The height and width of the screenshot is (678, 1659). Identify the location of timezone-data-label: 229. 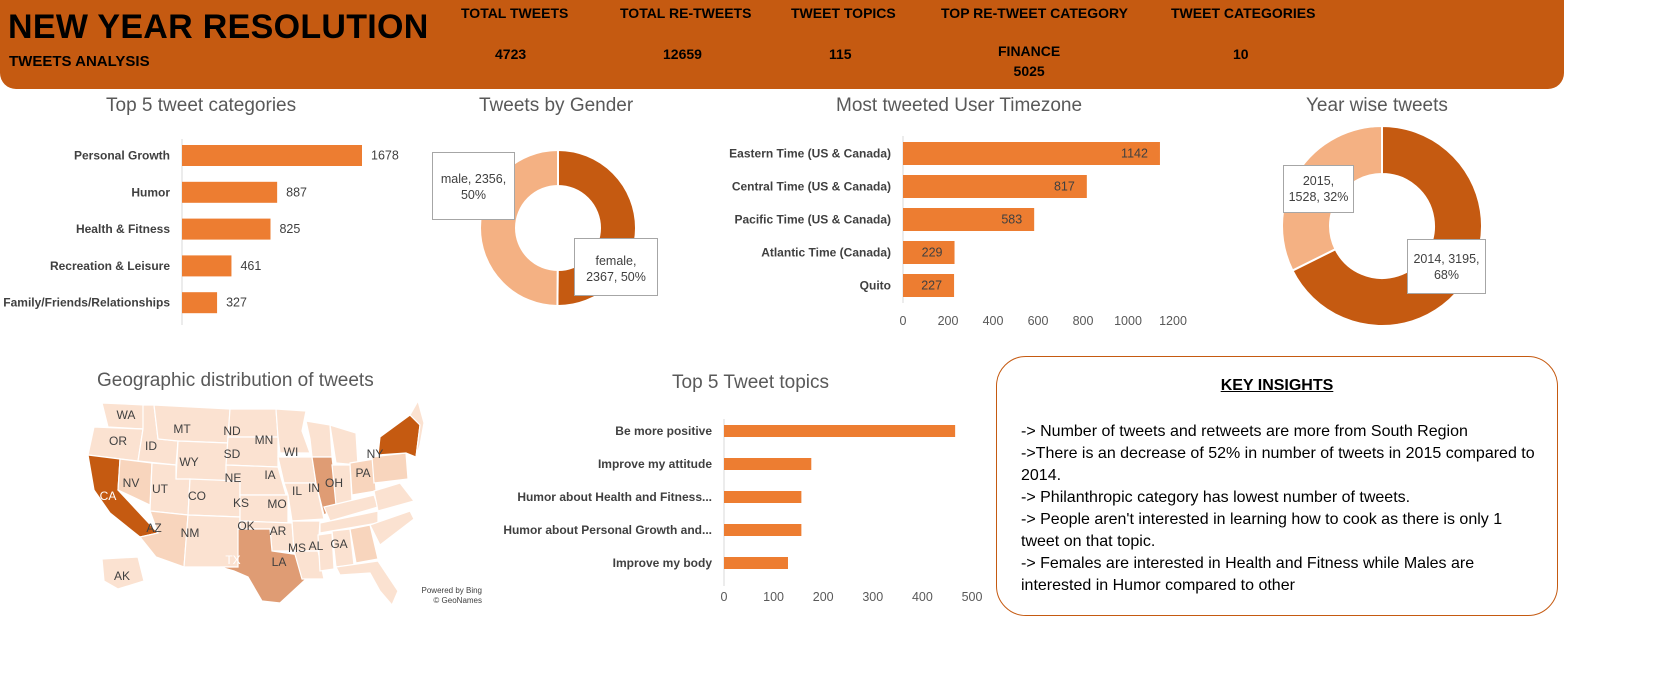
(932, 253).